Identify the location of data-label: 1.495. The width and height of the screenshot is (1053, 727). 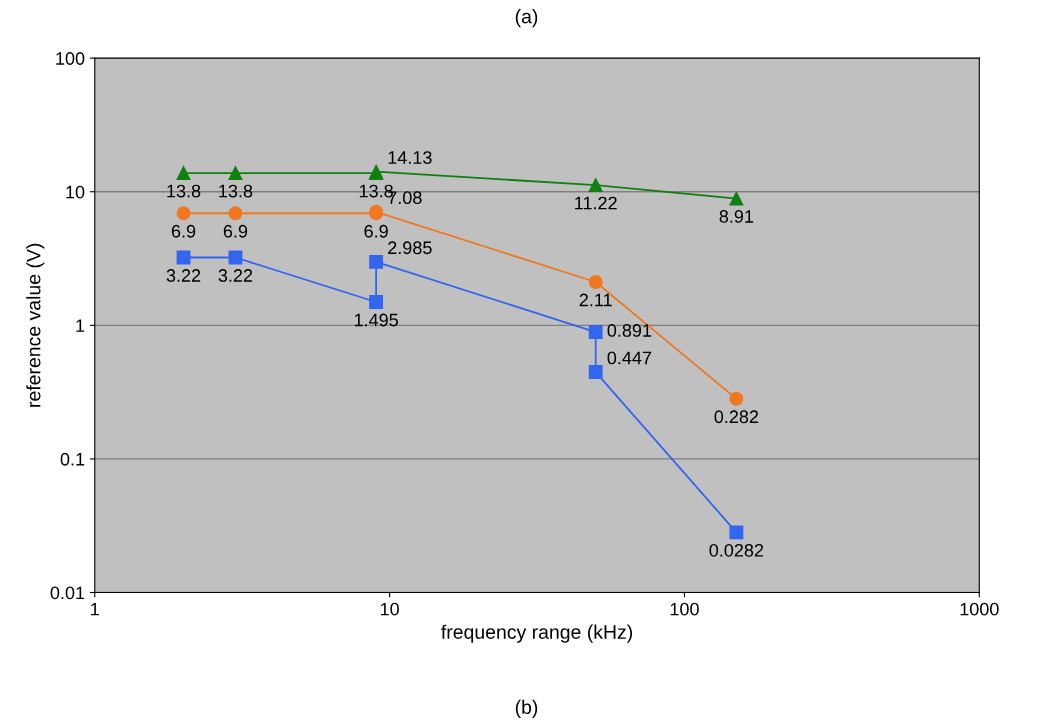
(376, 320).